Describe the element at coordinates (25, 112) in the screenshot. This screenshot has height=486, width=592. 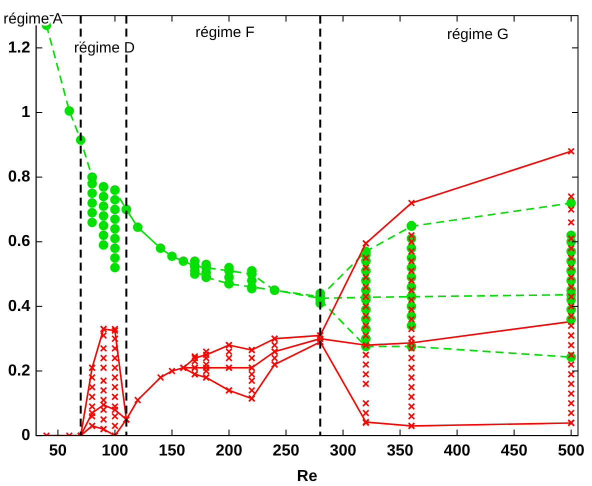
I see `y-tick-label: 1` at that location.